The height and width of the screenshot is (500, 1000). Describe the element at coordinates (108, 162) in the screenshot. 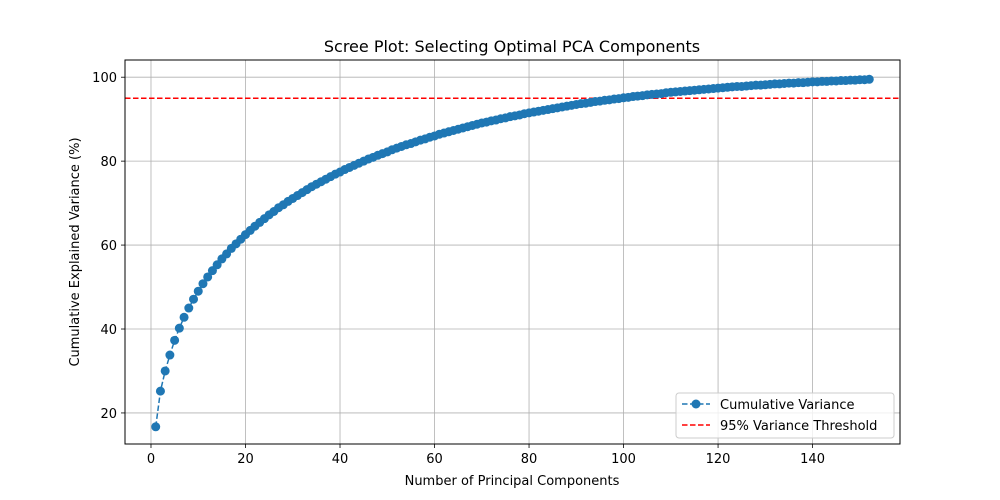

I see `y-tick-label: 80` at that location.